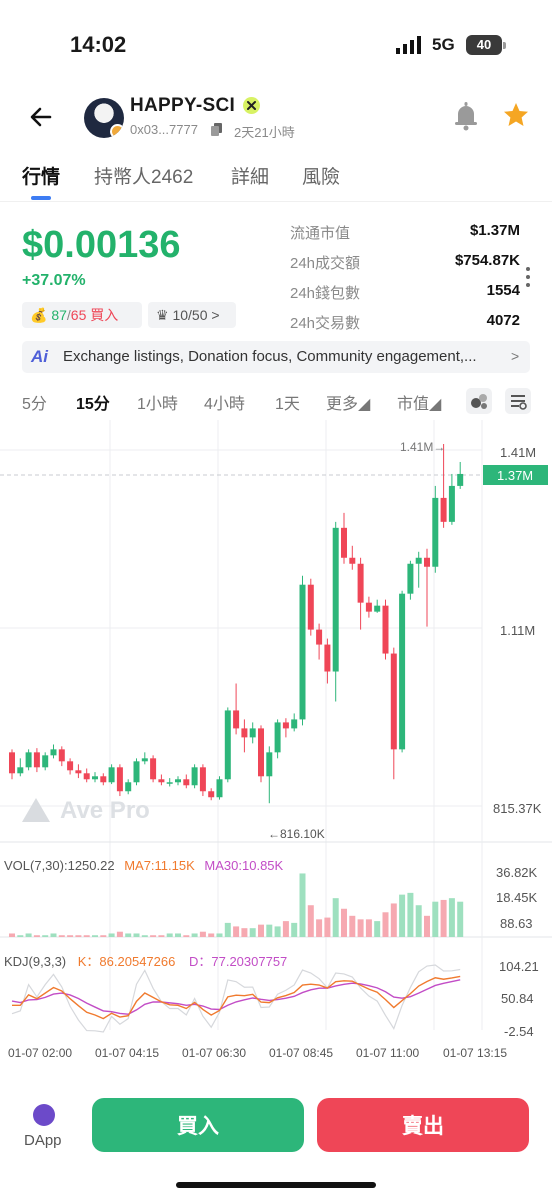  What do you see at coordinates (162, 315) in the screenshot?
I see `crown-icon: ♛` at bounding box center [162, 315].